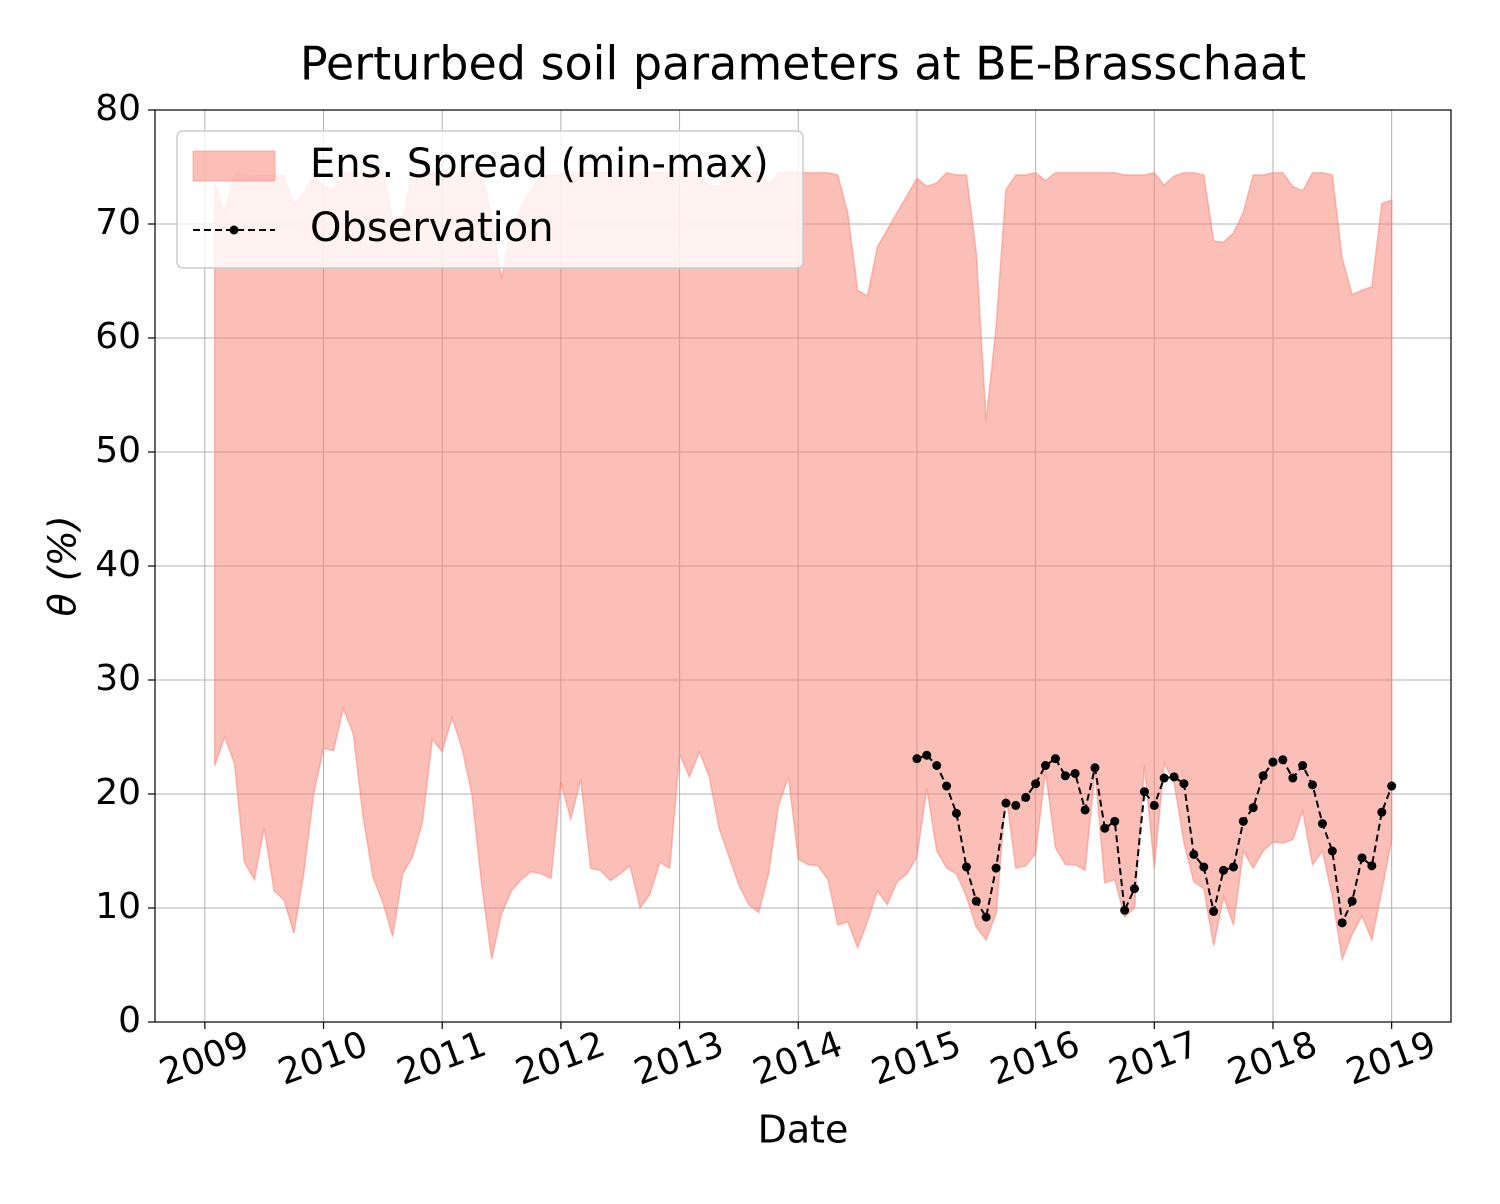  What do you see at coordinates (118, 108) in the screenshot?
I see `y-tick-label: 80` at bounding box center [118, 108].